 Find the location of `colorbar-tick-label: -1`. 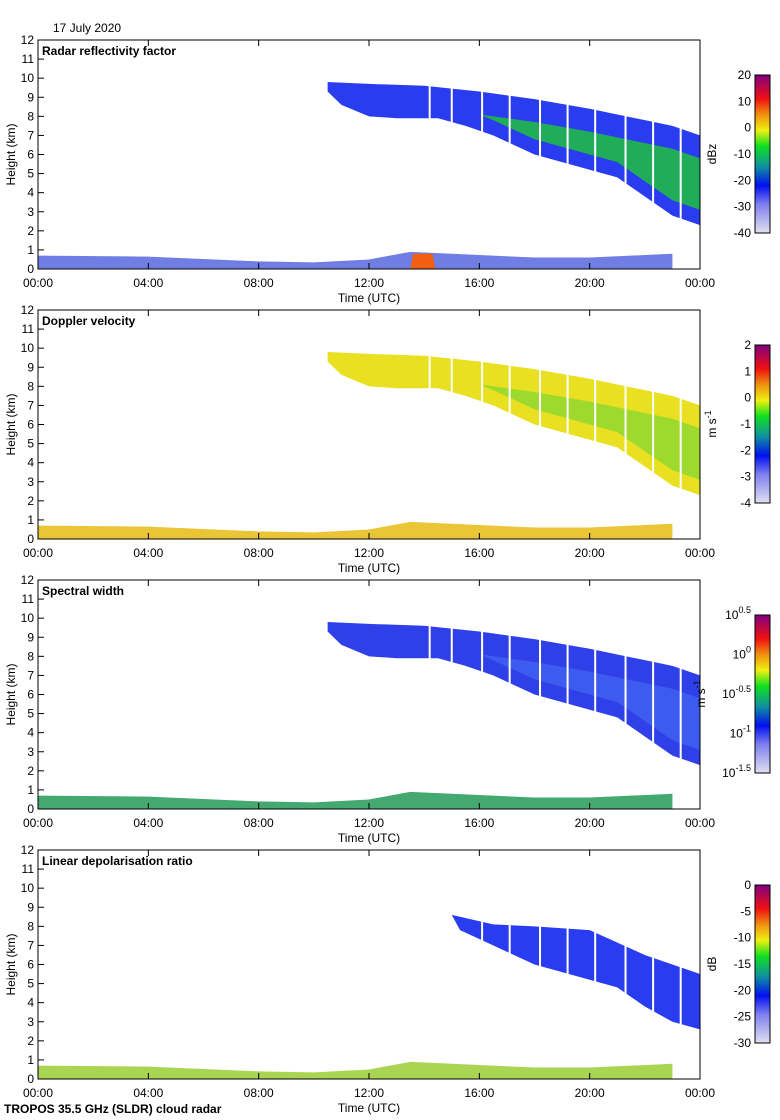

colorbar-tick-label: -1 is located at coordinates (745, 424).